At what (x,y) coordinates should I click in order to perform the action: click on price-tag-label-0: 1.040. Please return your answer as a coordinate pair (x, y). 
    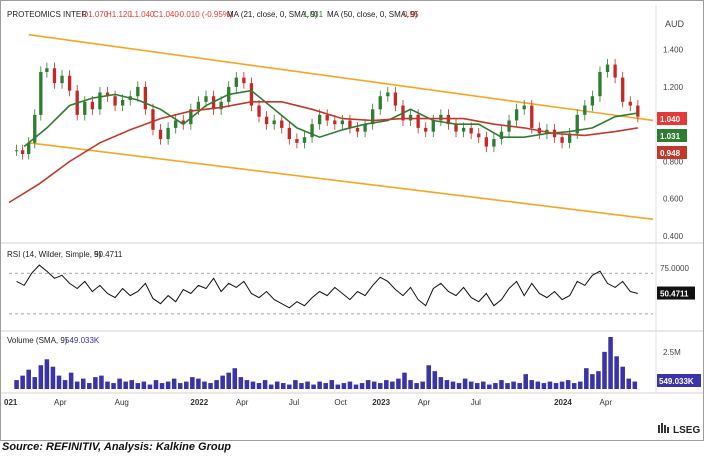
    Looking at the image, I should click on (670, 119).